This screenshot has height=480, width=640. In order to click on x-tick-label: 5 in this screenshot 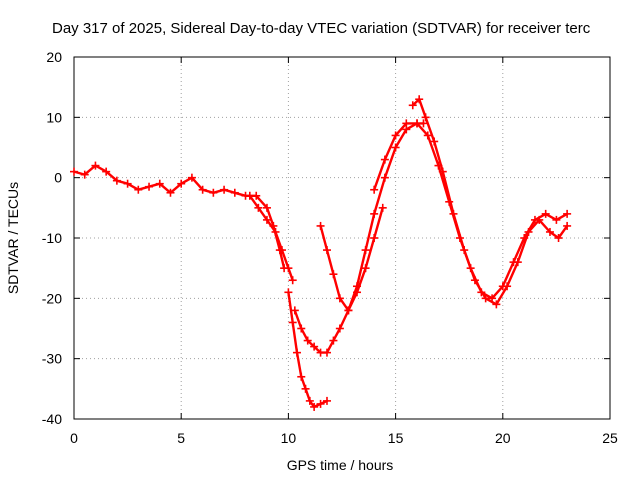, I will do `click(181, 438)`.